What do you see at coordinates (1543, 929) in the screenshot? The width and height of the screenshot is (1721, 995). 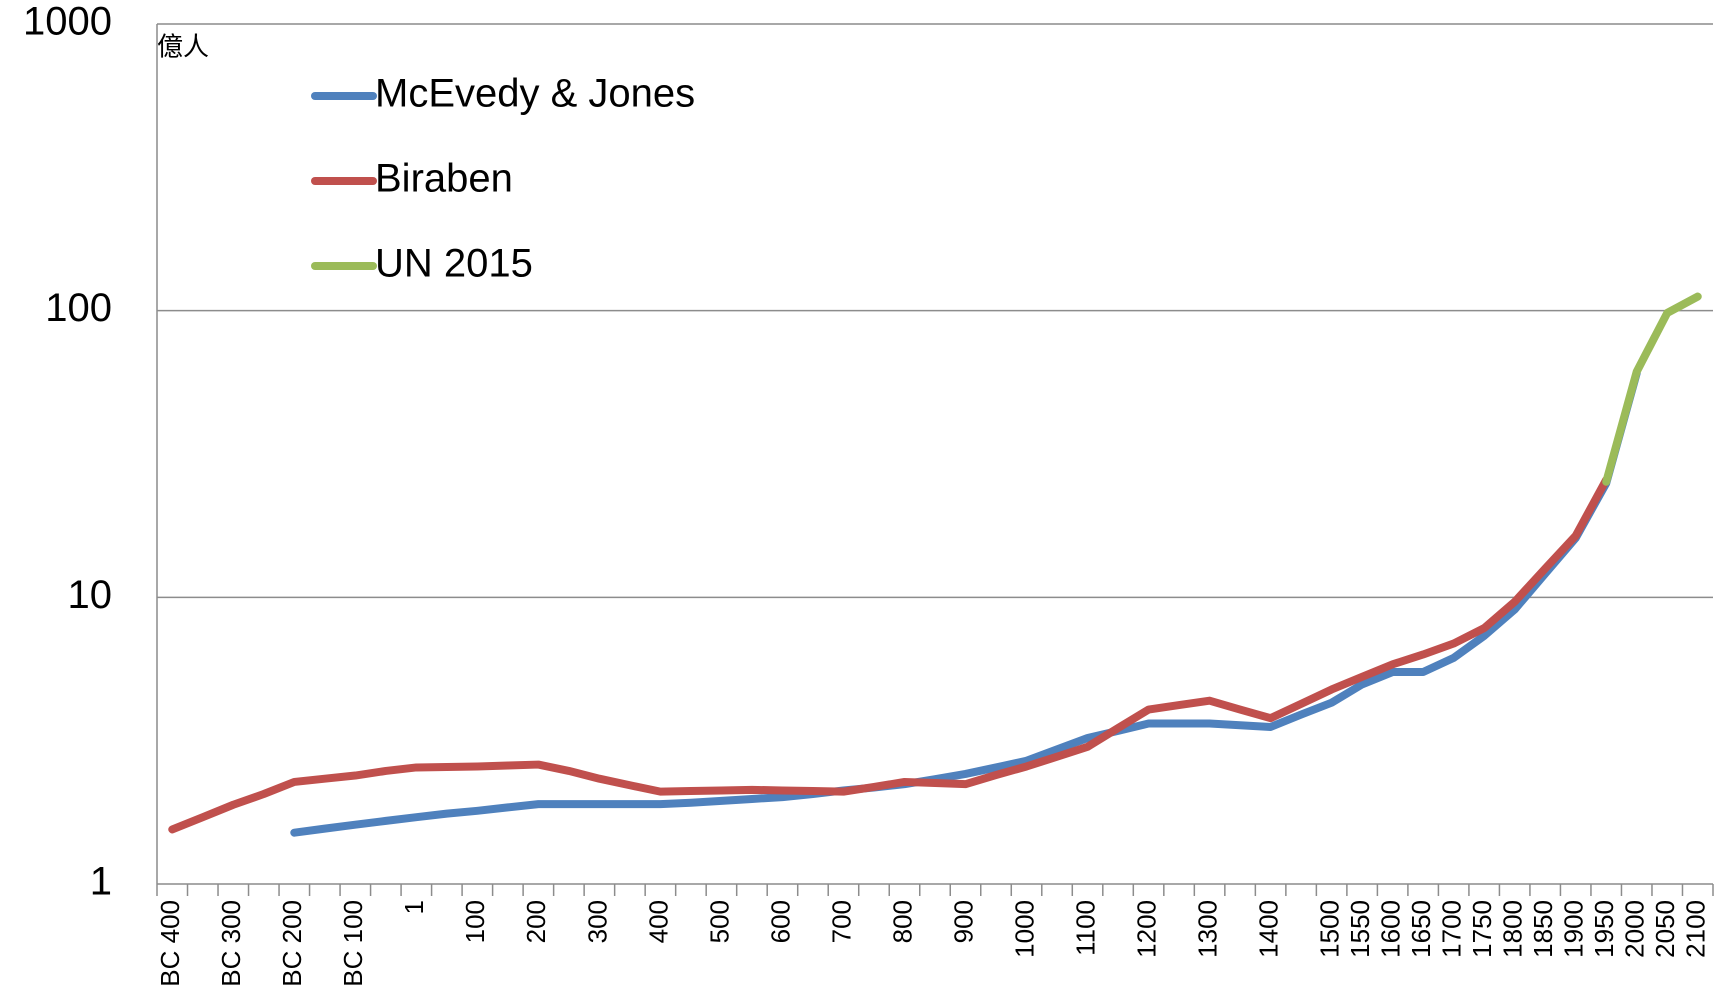 I see `x-tick-label: 1850` at bounding box center [1543, 929].